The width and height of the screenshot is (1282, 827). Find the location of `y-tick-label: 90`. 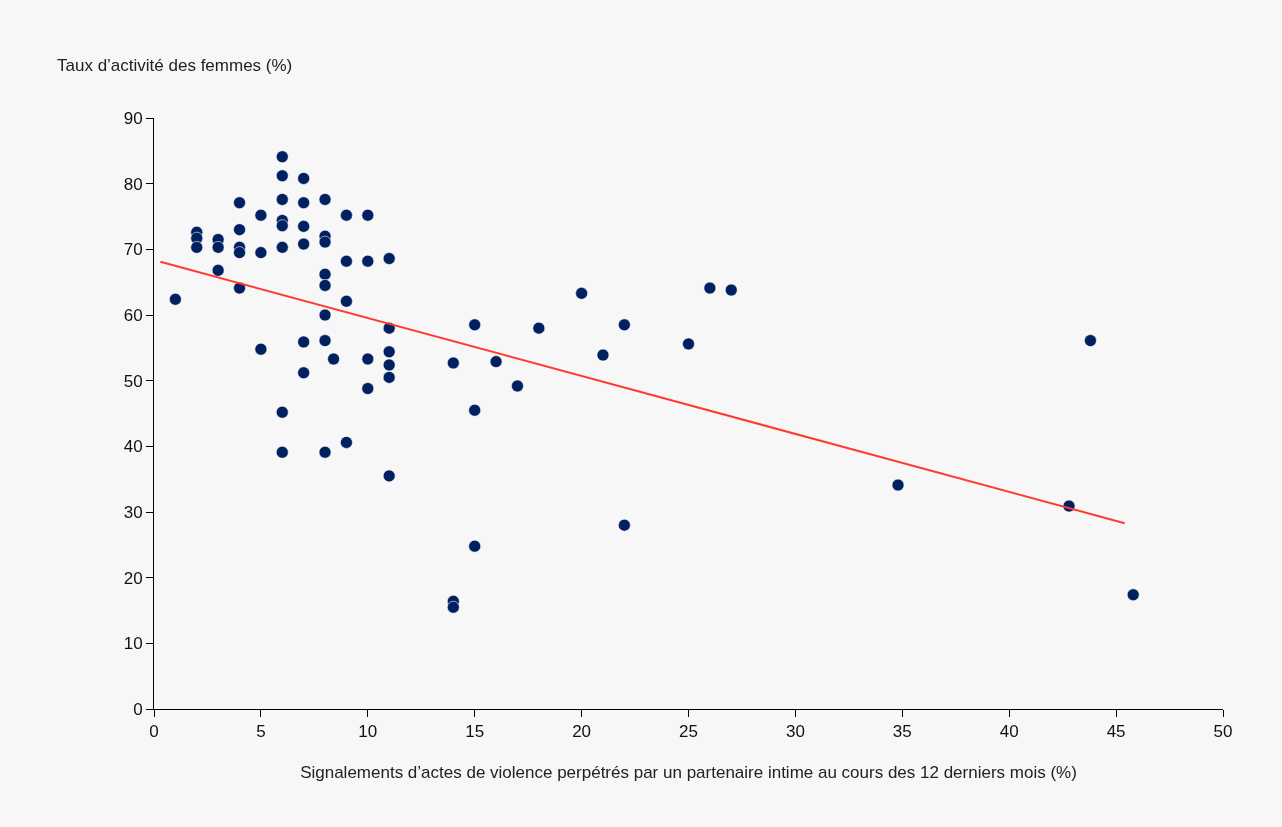

y-tick-label: 90 is located at coordinates (133, 118).